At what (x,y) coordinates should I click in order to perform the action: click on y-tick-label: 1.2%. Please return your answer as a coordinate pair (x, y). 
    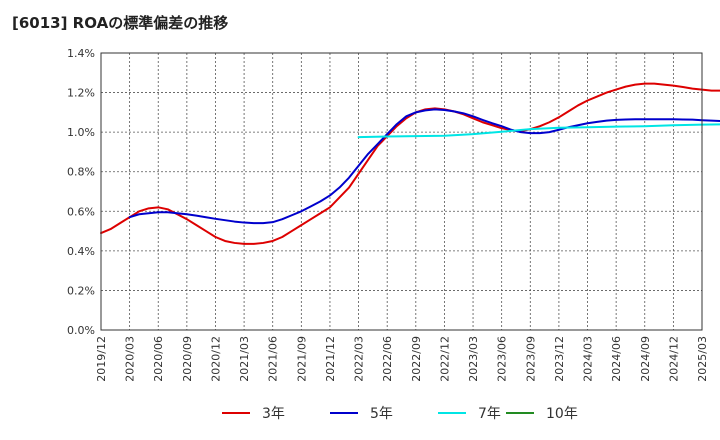
    Looking at the image, I should click on (81, 93).